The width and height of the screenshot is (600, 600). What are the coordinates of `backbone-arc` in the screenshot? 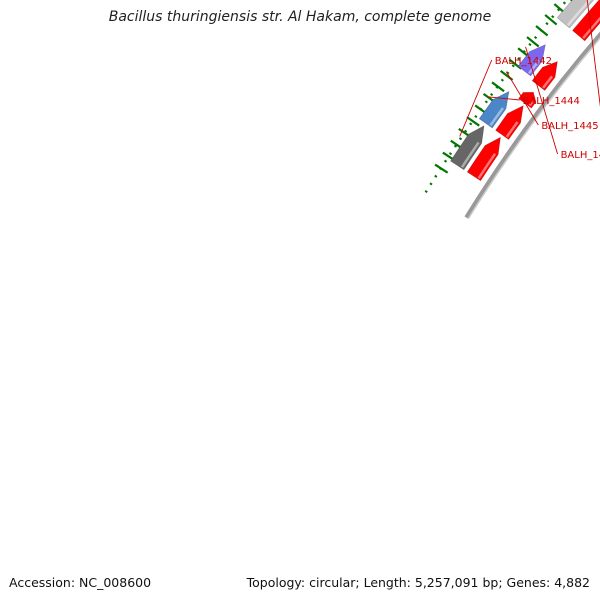 It's located at (532, 125).